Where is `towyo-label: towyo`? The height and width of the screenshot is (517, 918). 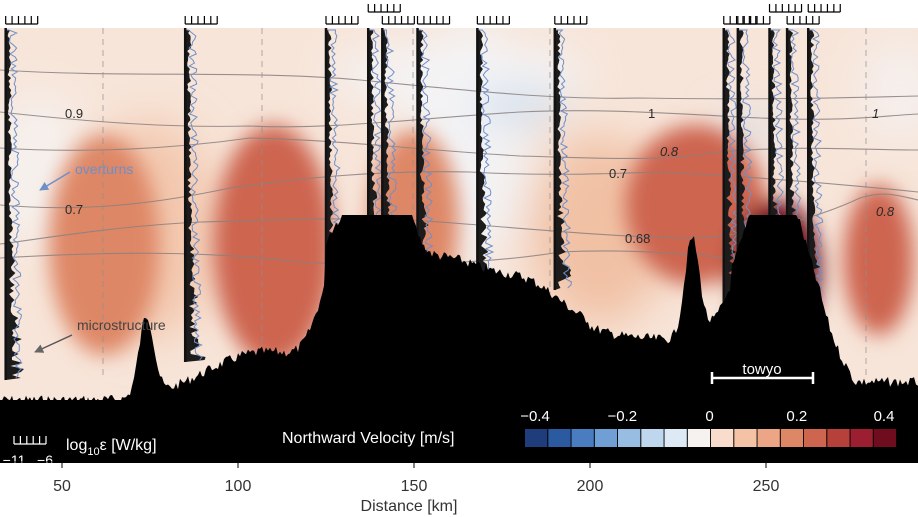 towyo-label: towyo is located at coordinates (761, 369).